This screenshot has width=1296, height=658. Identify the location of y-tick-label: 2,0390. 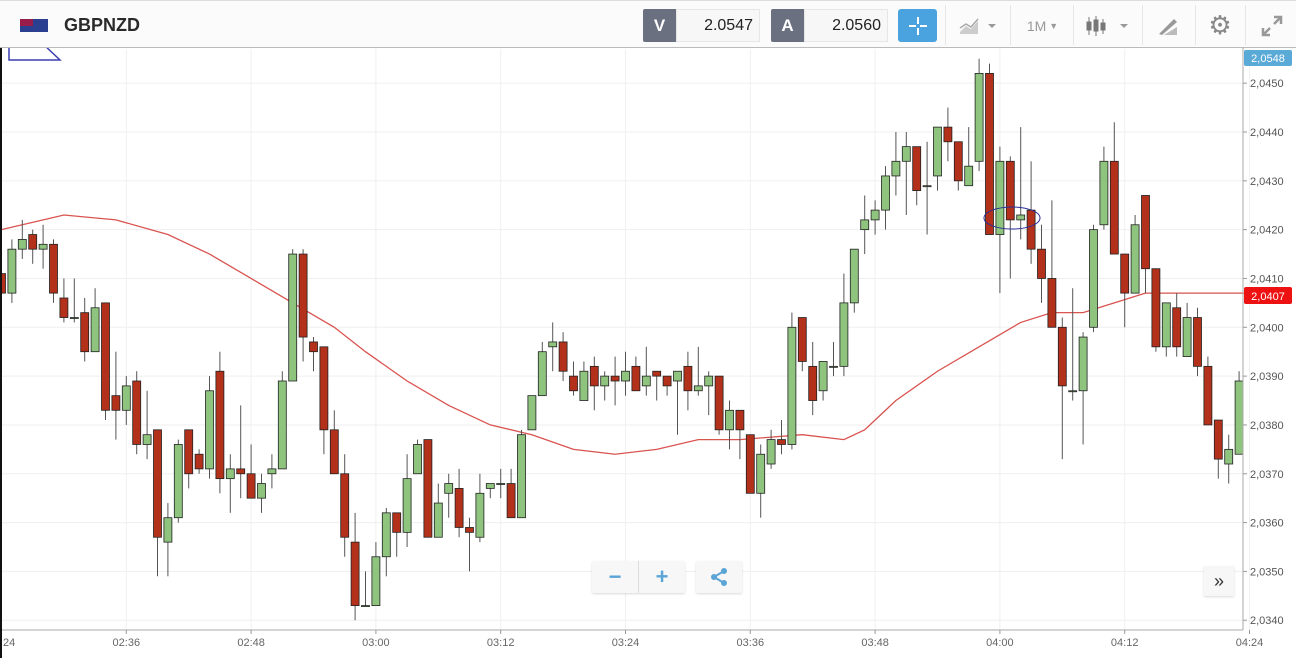
(1267, 377).